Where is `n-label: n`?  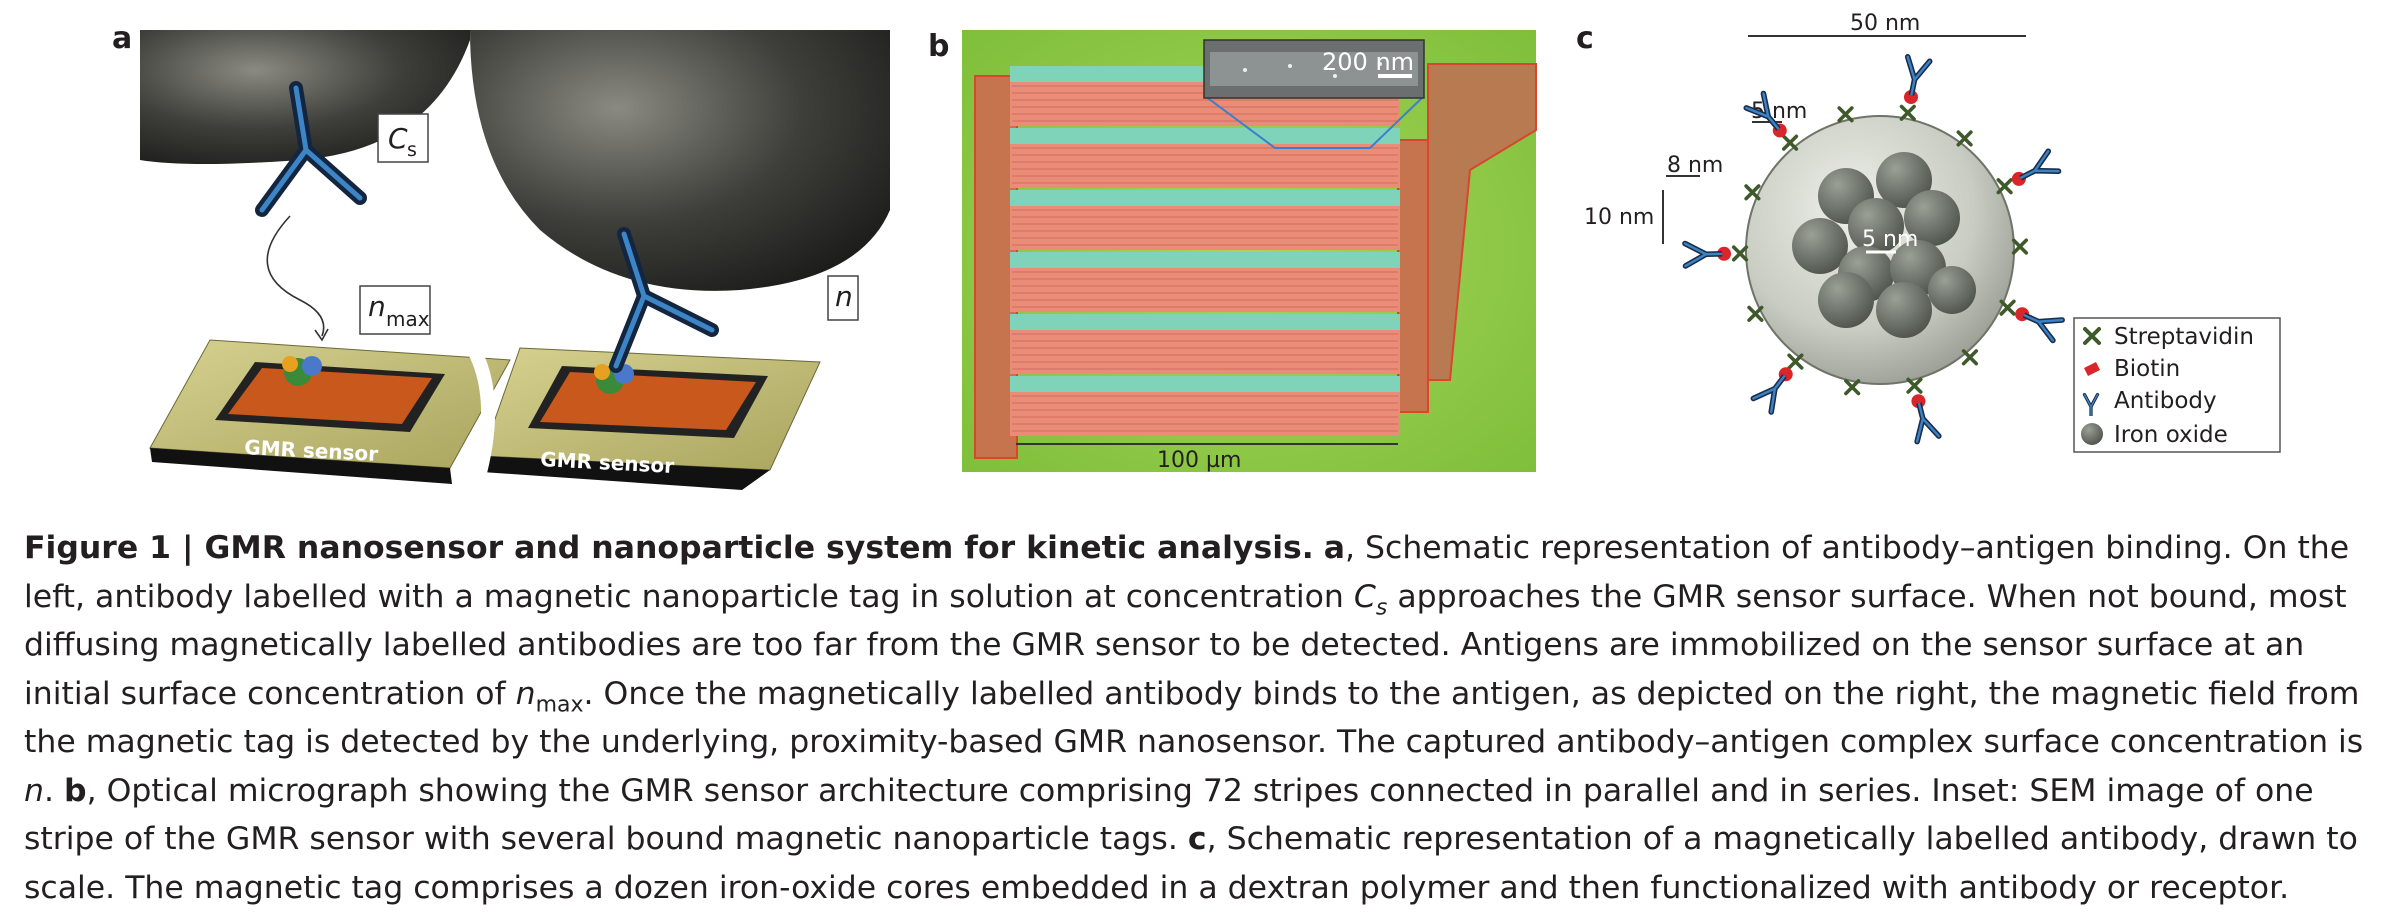 n-label: n is located at coordinates (844, 296).